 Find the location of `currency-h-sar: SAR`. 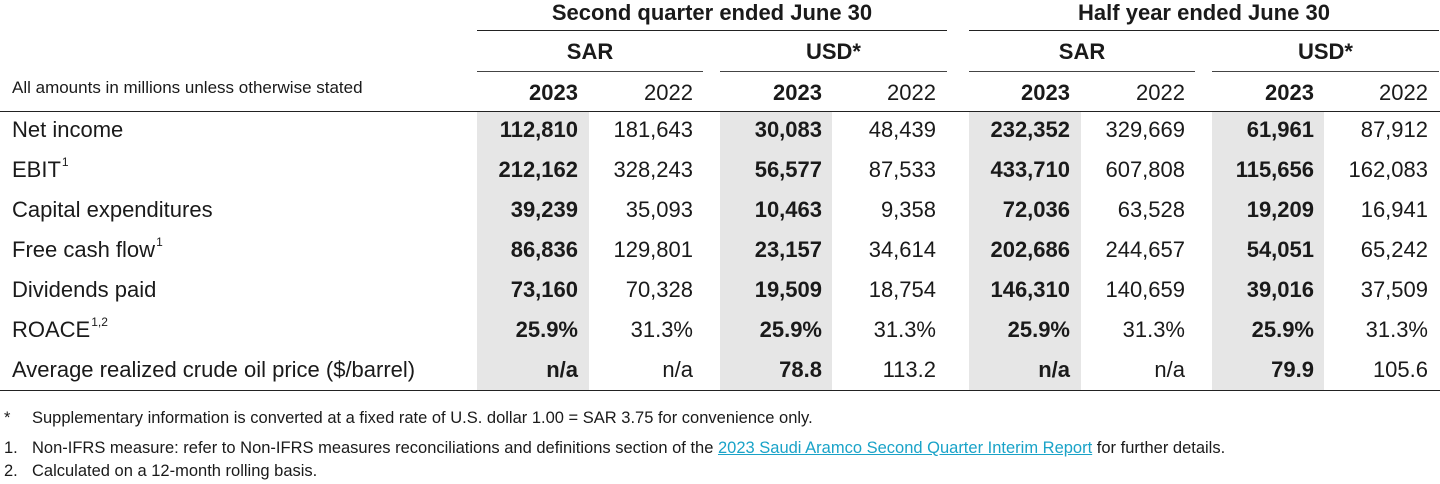

currency-h-sar: SAR is located at coordinates (1082, 51).